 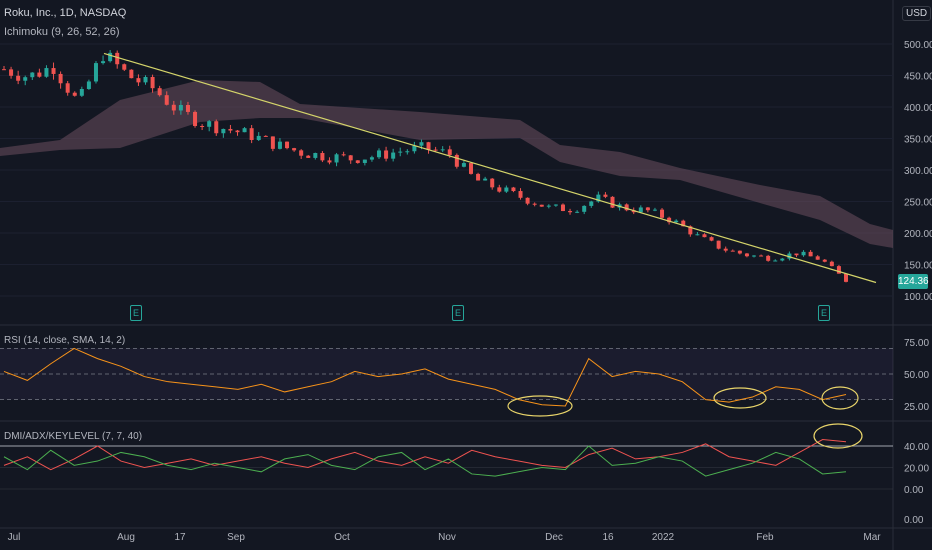 What do you see at coordinates (918, 171) in the screenshot?
I see `y-tick-label: 300.00` at bounding box center [918, 171].